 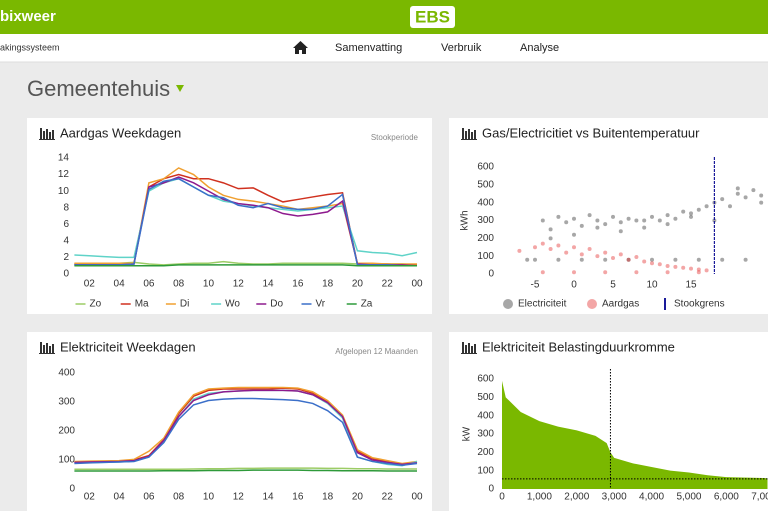 I want to click on legend-label: Vr, so click(x=321, y=304).